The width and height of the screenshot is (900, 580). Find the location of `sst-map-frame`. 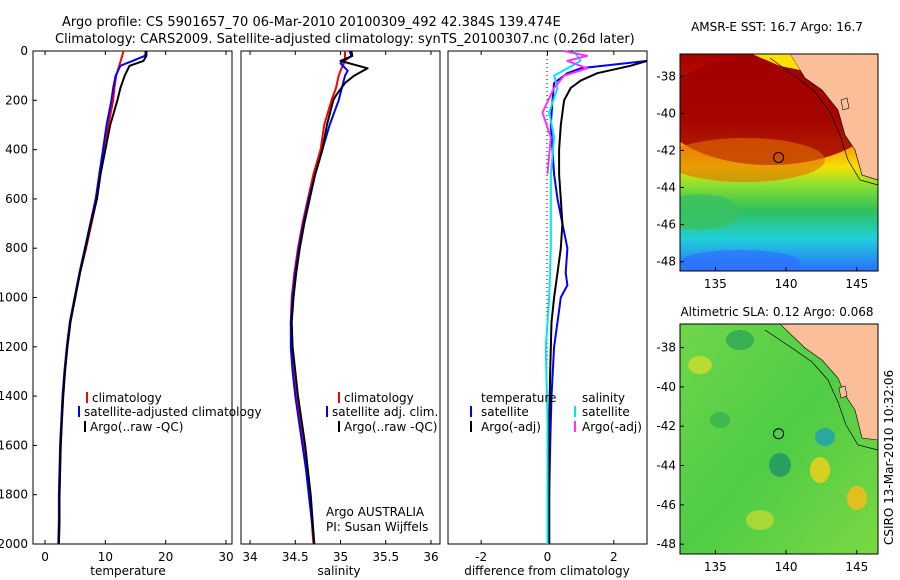

sst-map-frame is located at coordinates (779, 162).